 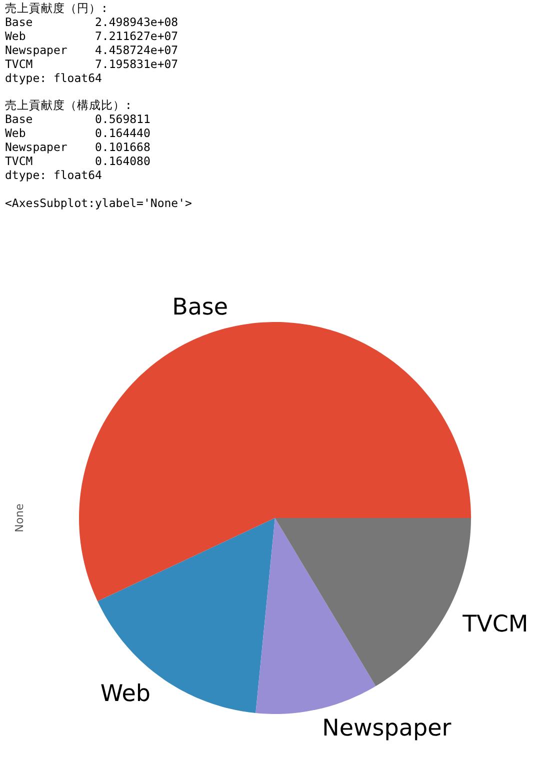 I want to click on text: <AxesSubplot:ylabel='None'>, so click(x=98, y=203).